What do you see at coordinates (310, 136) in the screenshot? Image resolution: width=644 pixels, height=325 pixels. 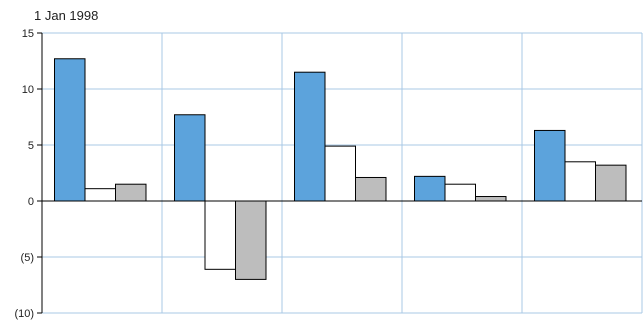 I see `bar-series1-cat3` at bounding box center [310, 136].